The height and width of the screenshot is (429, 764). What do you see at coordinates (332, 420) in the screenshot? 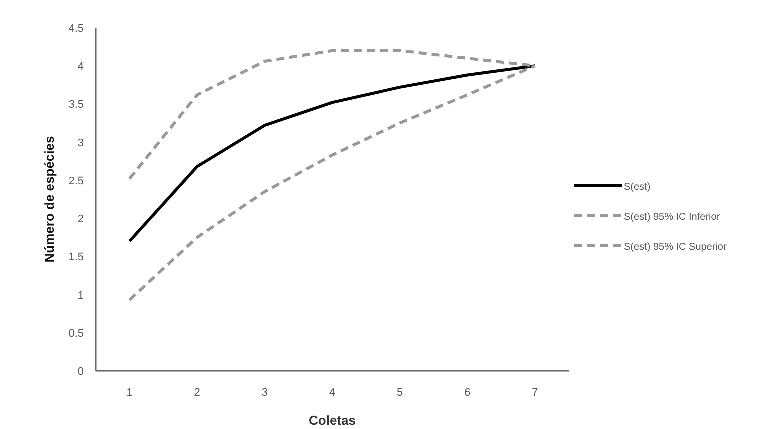
I see `x-axis-title: Coletas` at bounding box center [332, 420].